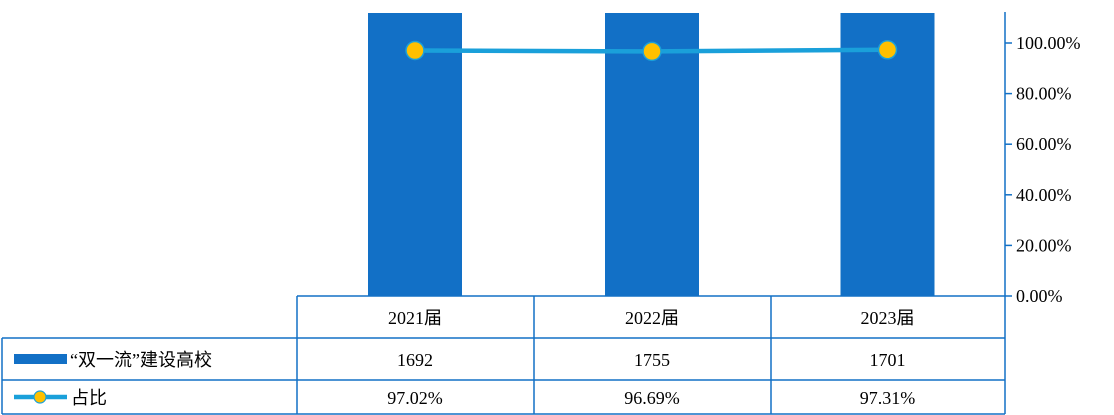 Image resolution: width=1114 pixels, height=415 pixels. I want to click on line-point-2022届, so click(652, 51).